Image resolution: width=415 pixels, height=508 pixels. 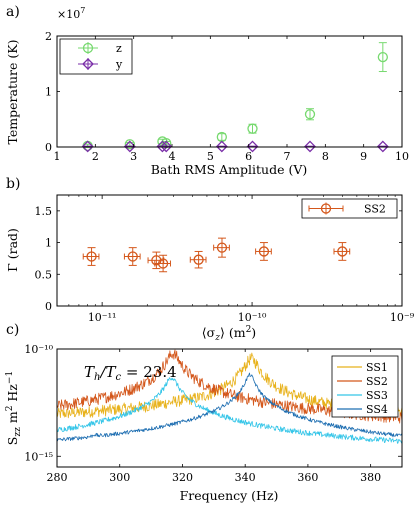 What do you see at coordinates (245, 477) in the screenshot?
I see `x-tick-label: 340` at bounding box center [245, 477].